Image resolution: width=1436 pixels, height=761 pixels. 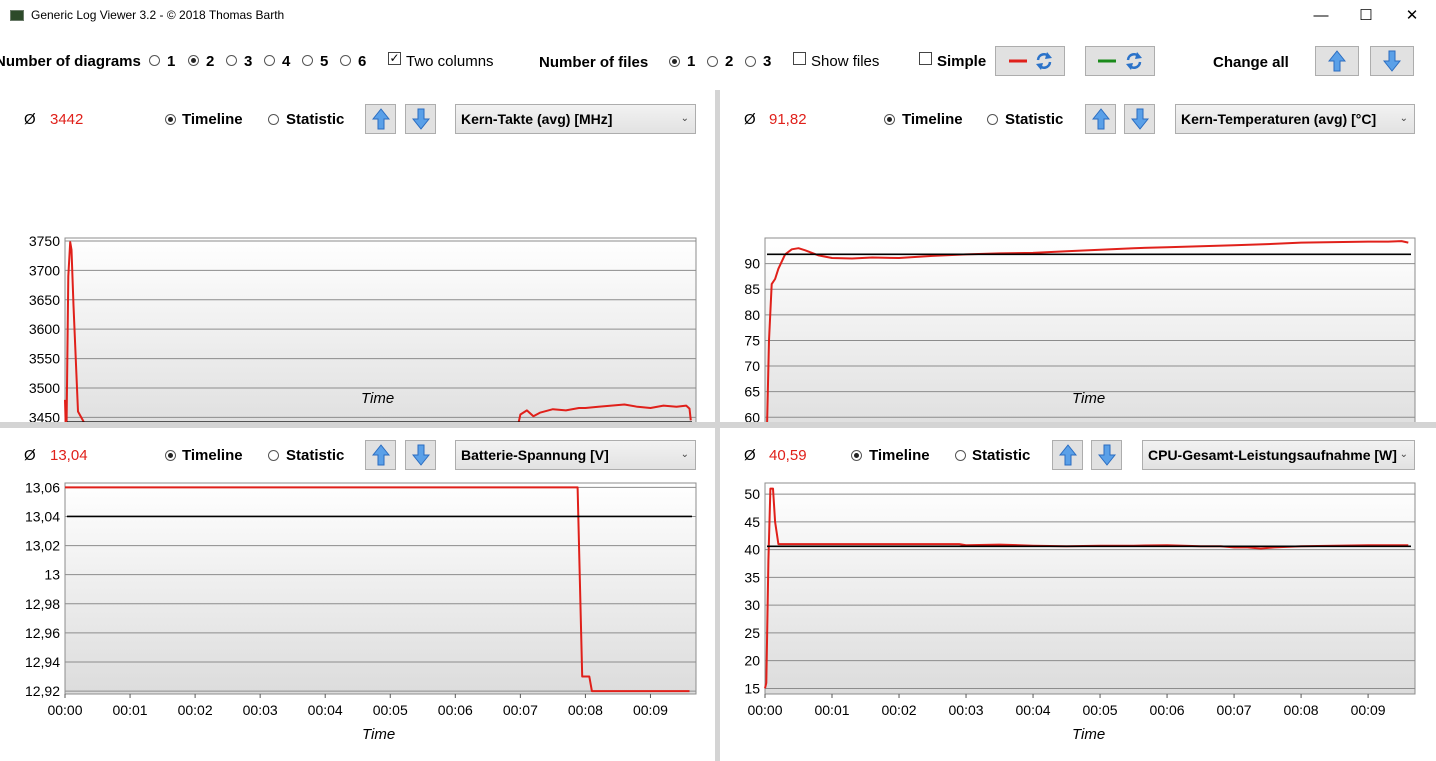 I want to click on y-tick-label: 50, so click(x=752, y=494).